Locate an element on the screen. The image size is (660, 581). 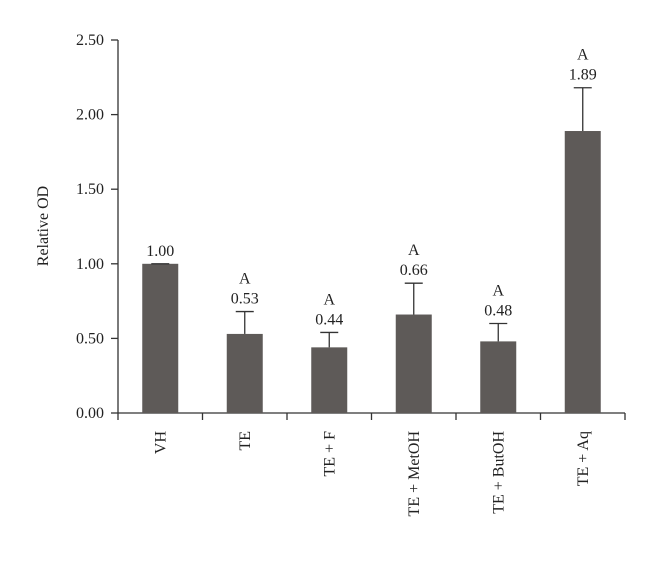
x-tick-label: TE + MetOH is located at coordinates (414, 474).